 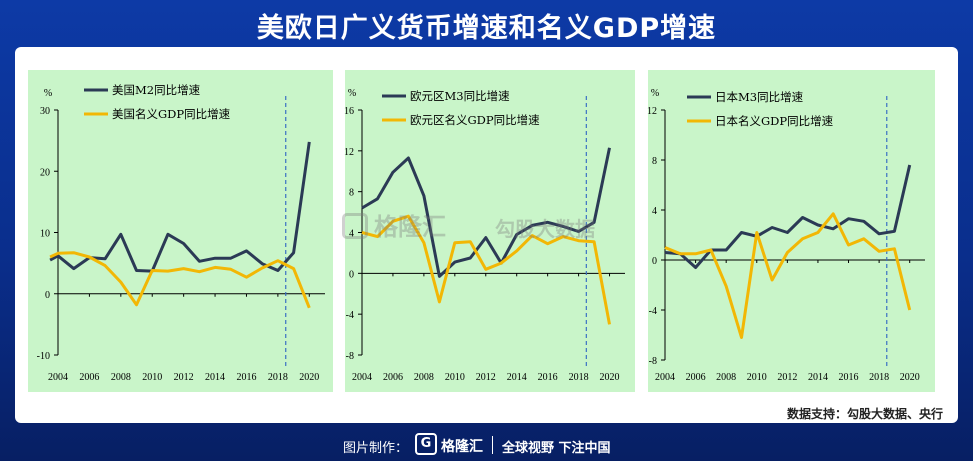 What do you see at coordinates (486, 28) in the screenshot?
I see `page-title: 美欧日广义货币增速和名义GDP增速` at bounding box center [486, 28].